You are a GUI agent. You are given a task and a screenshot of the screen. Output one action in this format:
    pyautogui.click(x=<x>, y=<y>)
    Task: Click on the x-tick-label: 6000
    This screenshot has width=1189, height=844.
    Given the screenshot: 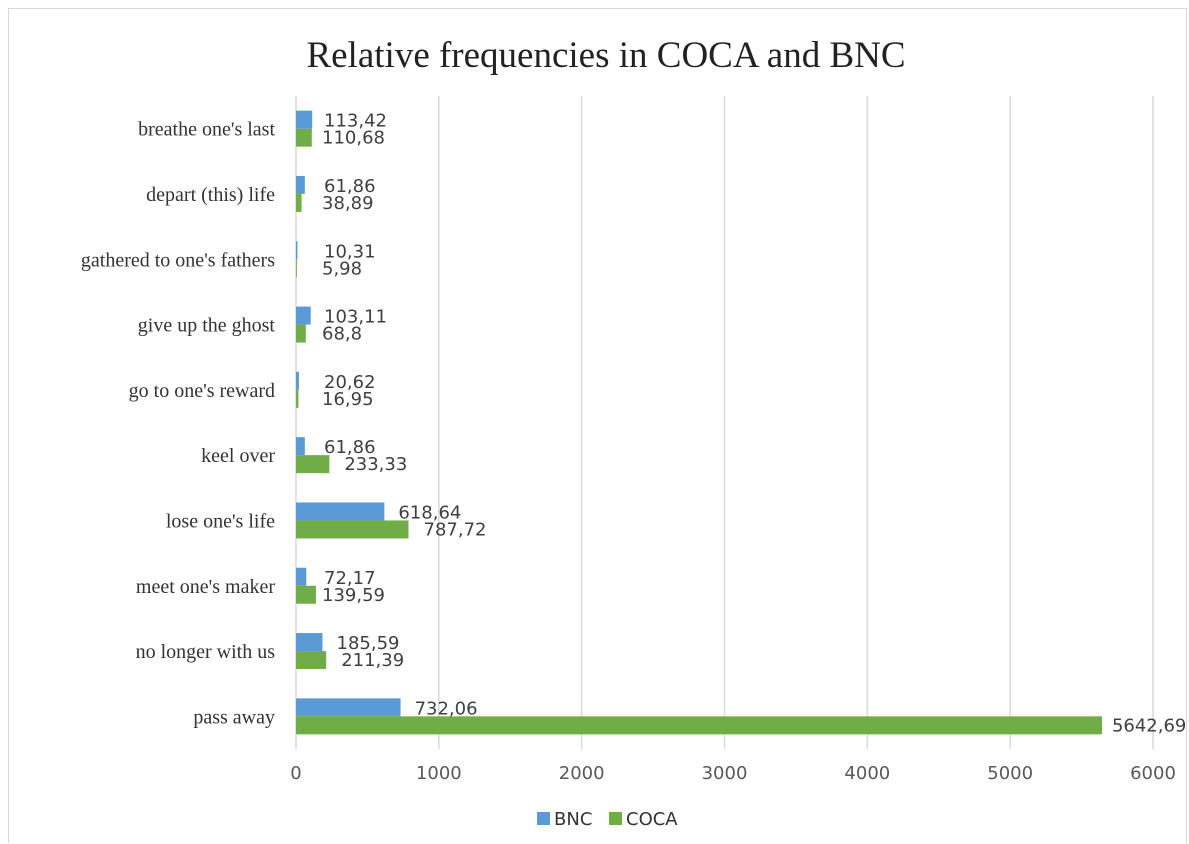 What is the action you would take?
    pyautogui.click(x=1153, y=773)
    